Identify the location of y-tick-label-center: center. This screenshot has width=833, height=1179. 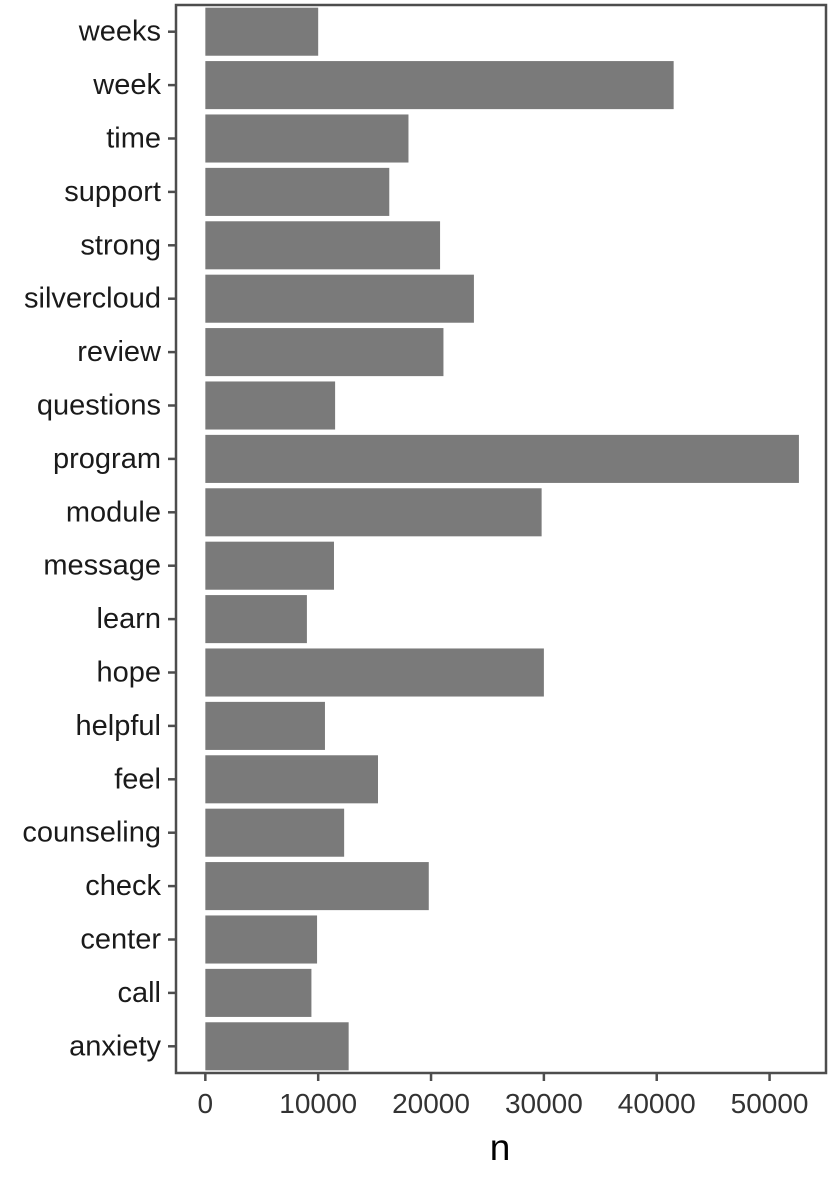
(120, 940).